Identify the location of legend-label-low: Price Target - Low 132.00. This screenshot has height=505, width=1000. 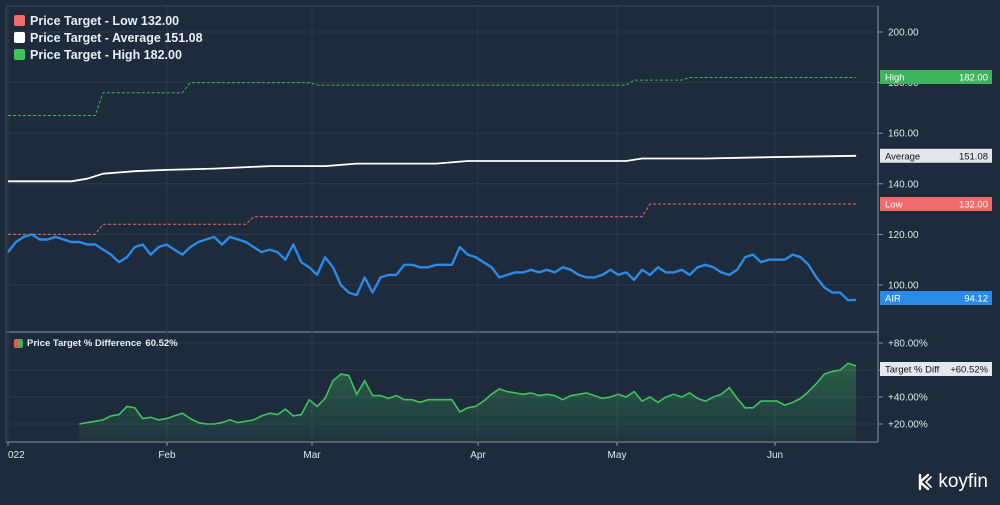
(105, 20).